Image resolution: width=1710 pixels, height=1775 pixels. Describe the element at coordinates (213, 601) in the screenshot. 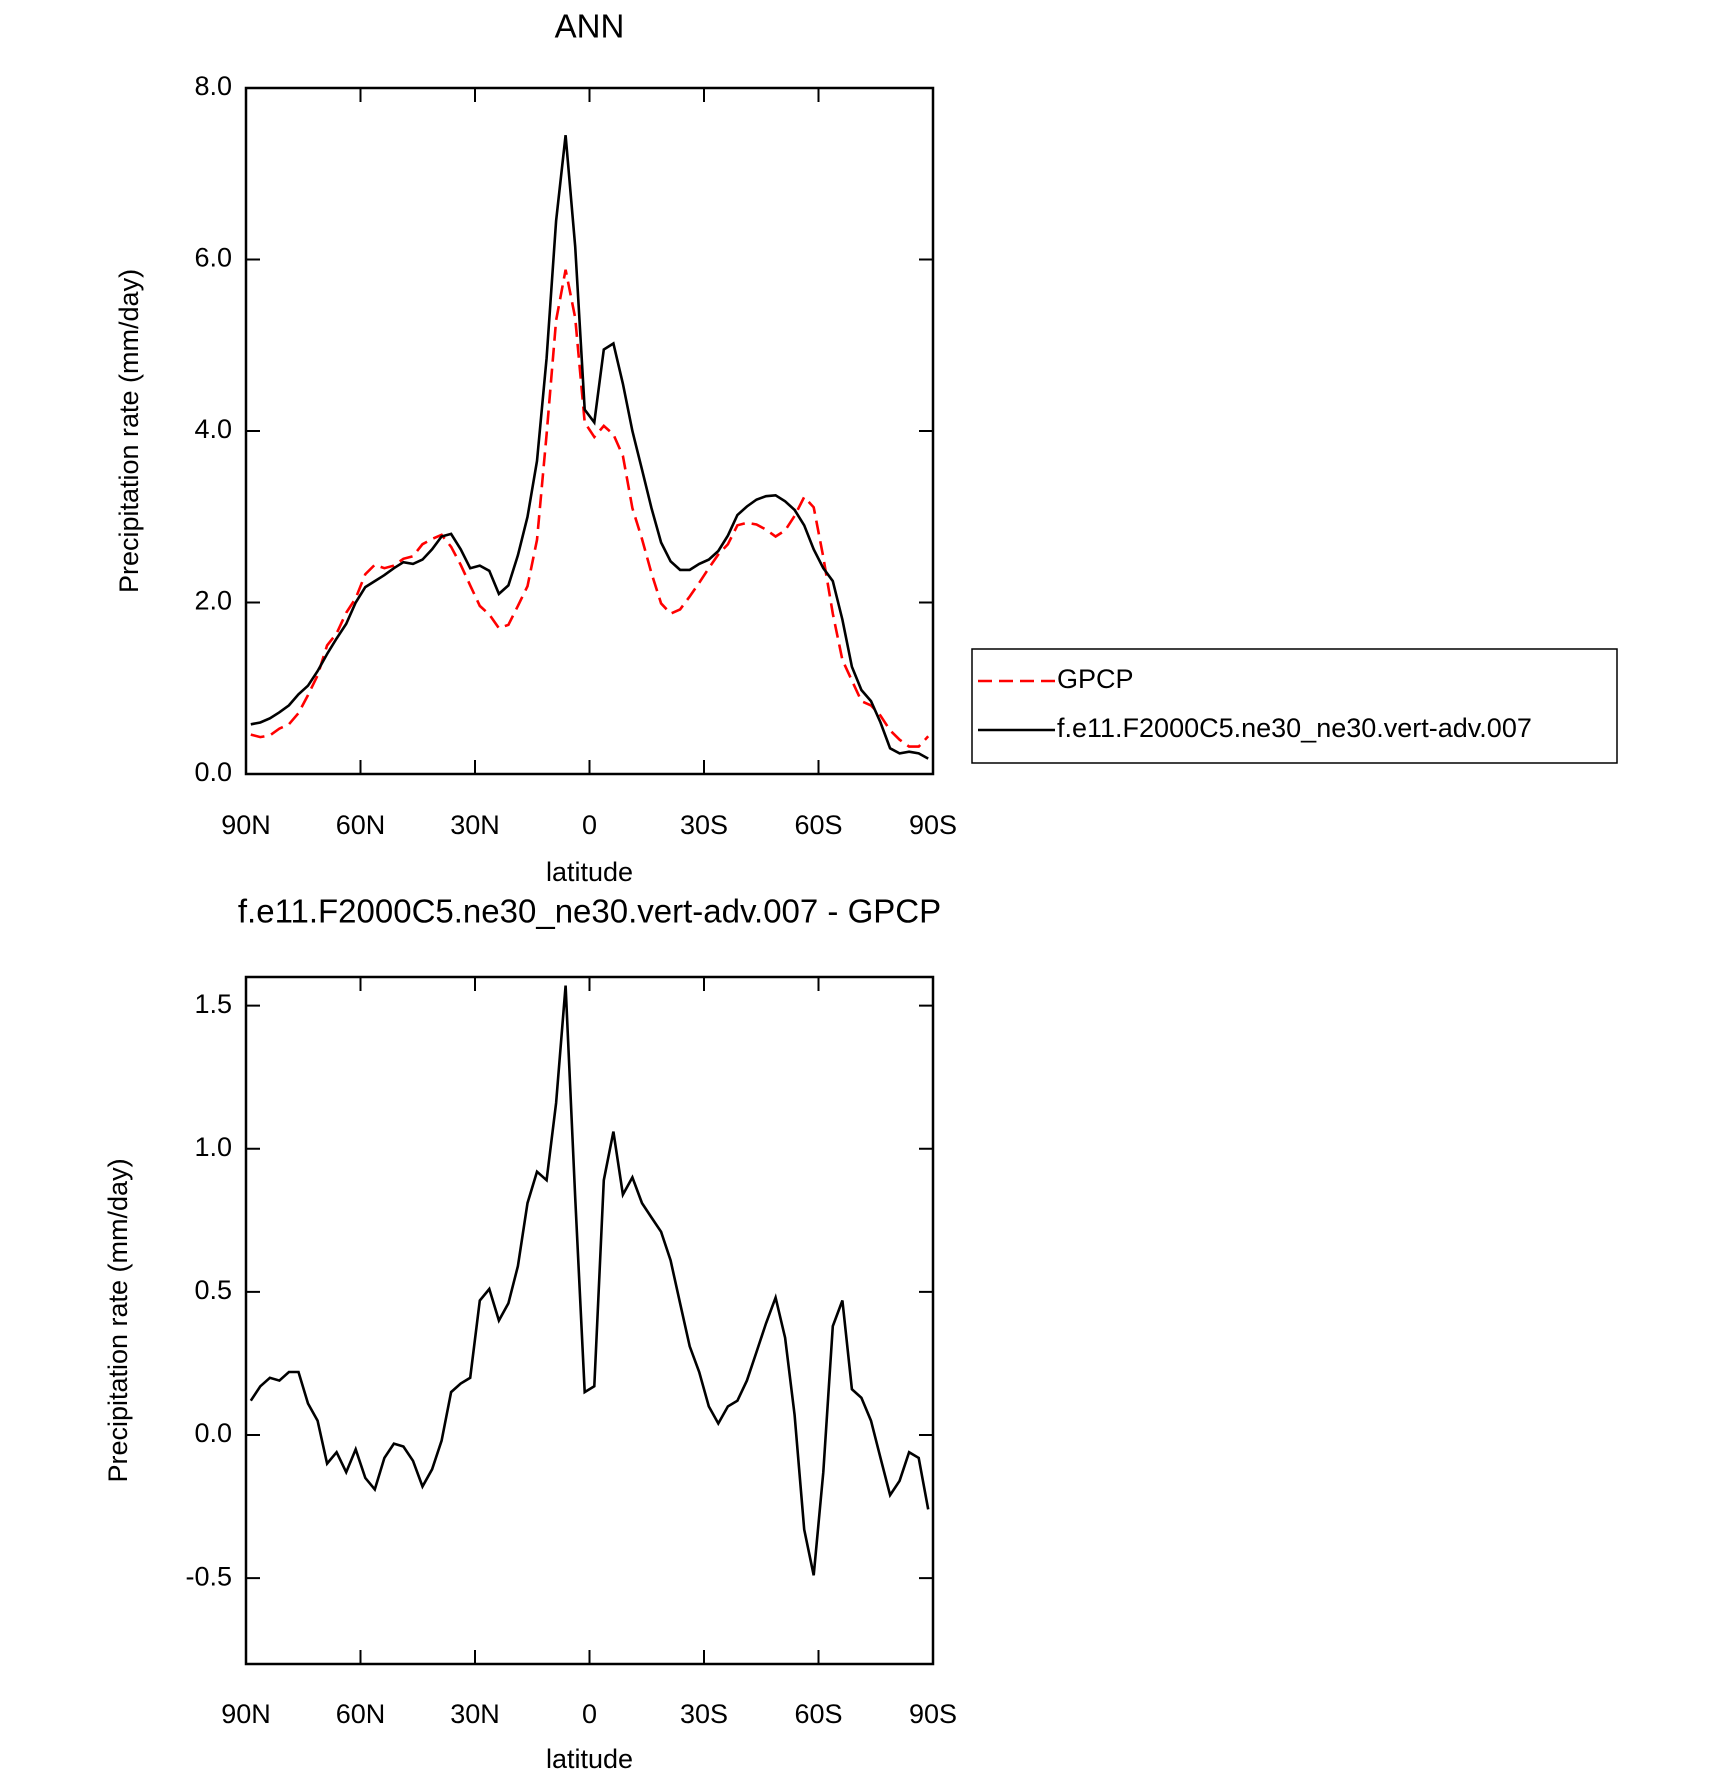

I see `y-tick-label: 2.0` at that location.